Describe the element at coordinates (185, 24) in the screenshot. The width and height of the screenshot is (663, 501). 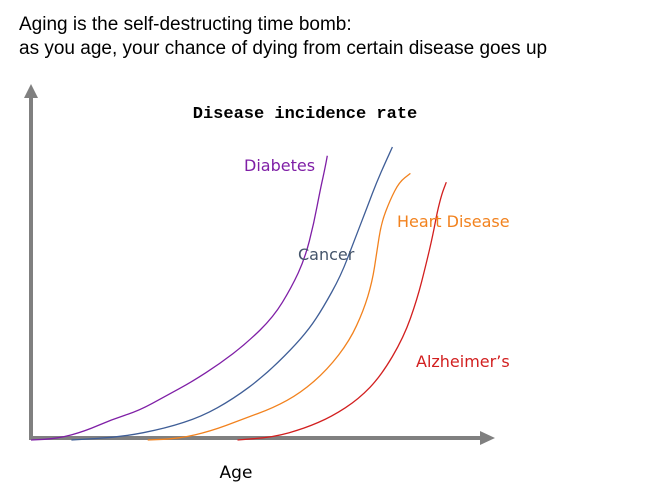
I see `heading-line-1: Aging is the self-destructing time bomb:` at that location.